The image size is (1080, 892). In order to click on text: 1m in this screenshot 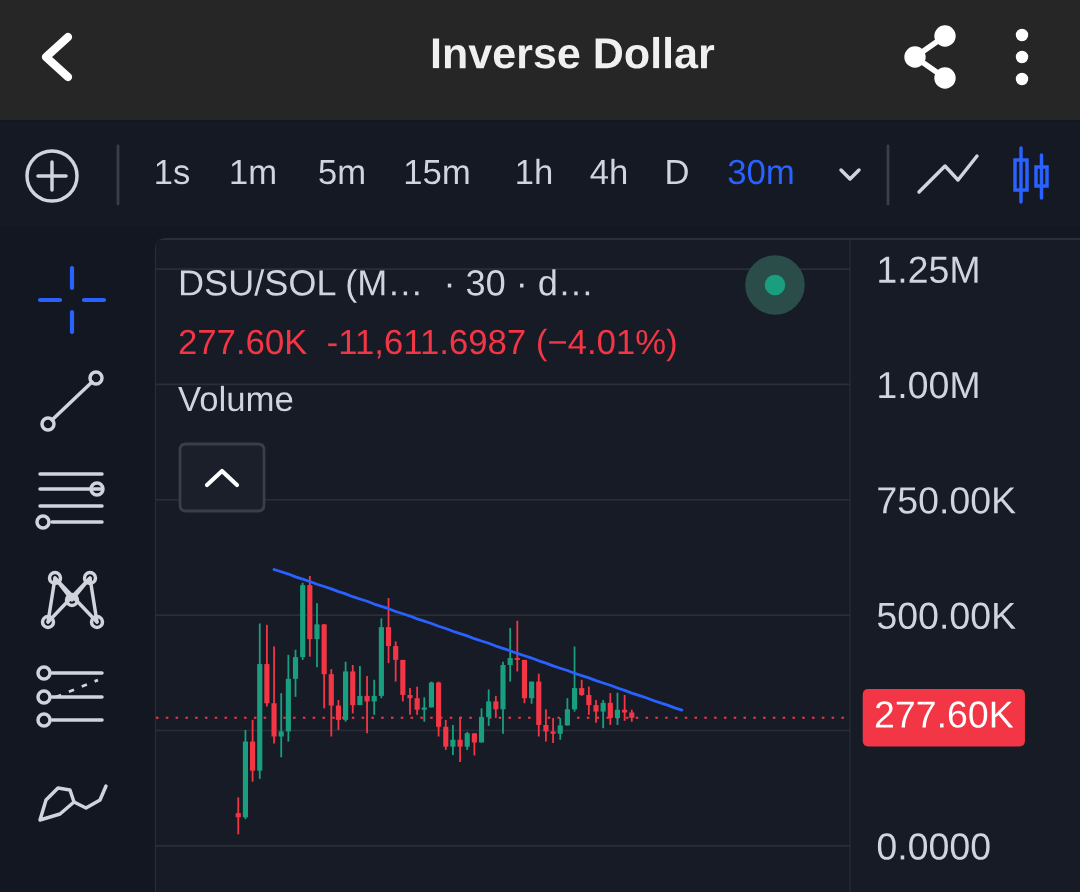, I will do `click(253, 172)`.